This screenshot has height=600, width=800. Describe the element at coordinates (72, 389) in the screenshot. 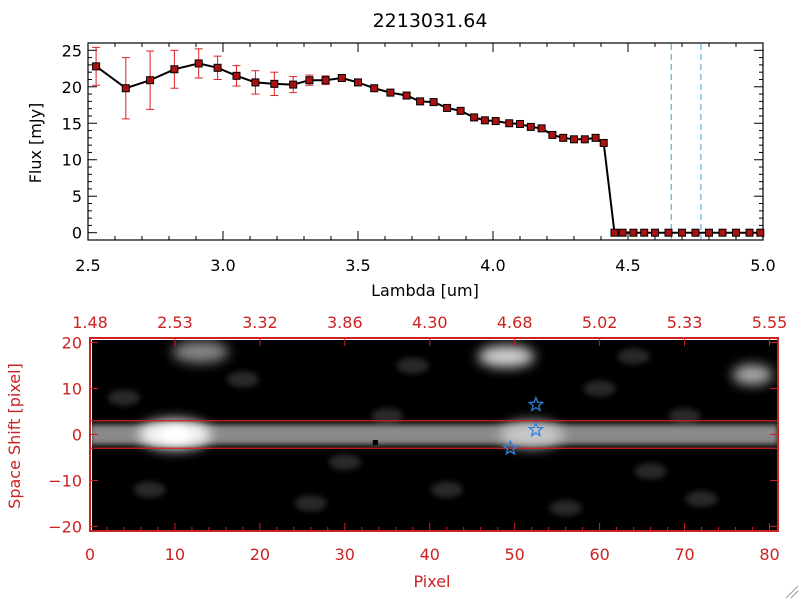

I see `image-y-tick-label: 10` at that location.